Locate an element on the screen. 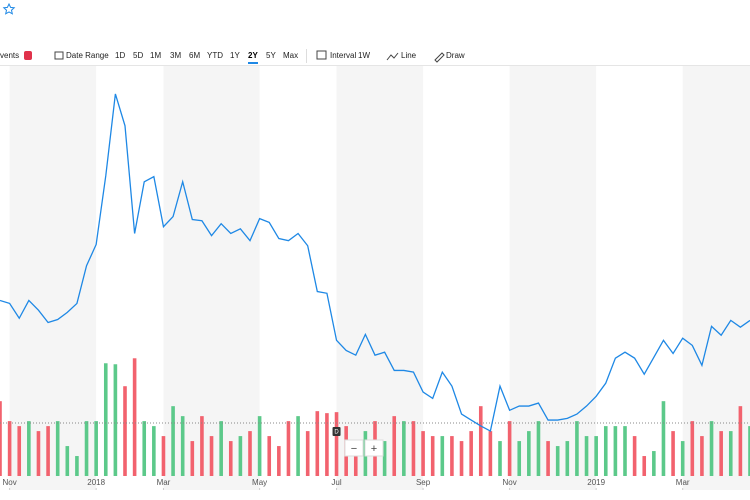 Image resolution: width=750 pixels, height=500 pixels. x-tick-label: 2018 is located at coordinates (96, 482).